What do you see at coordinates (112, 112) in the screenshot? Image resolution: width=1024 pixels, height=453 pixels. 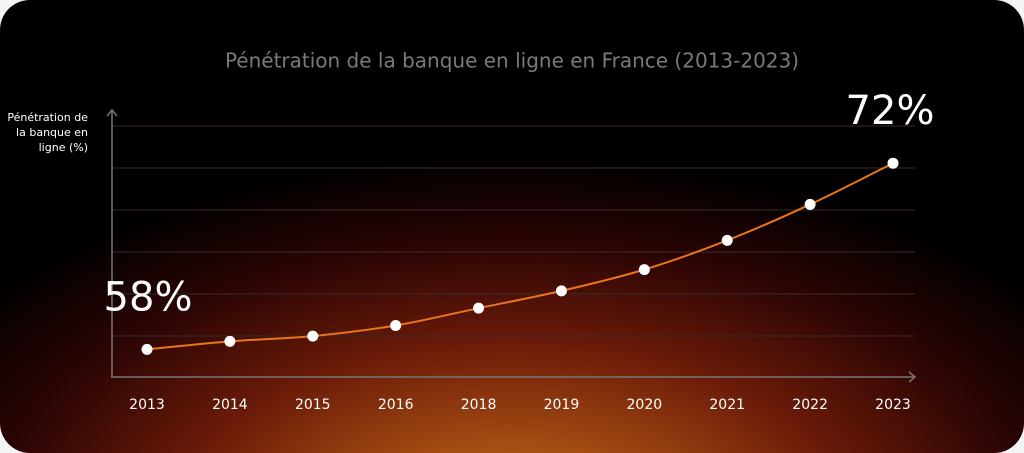 I see `y-axis-arrow` at bounding box center [112, 112].